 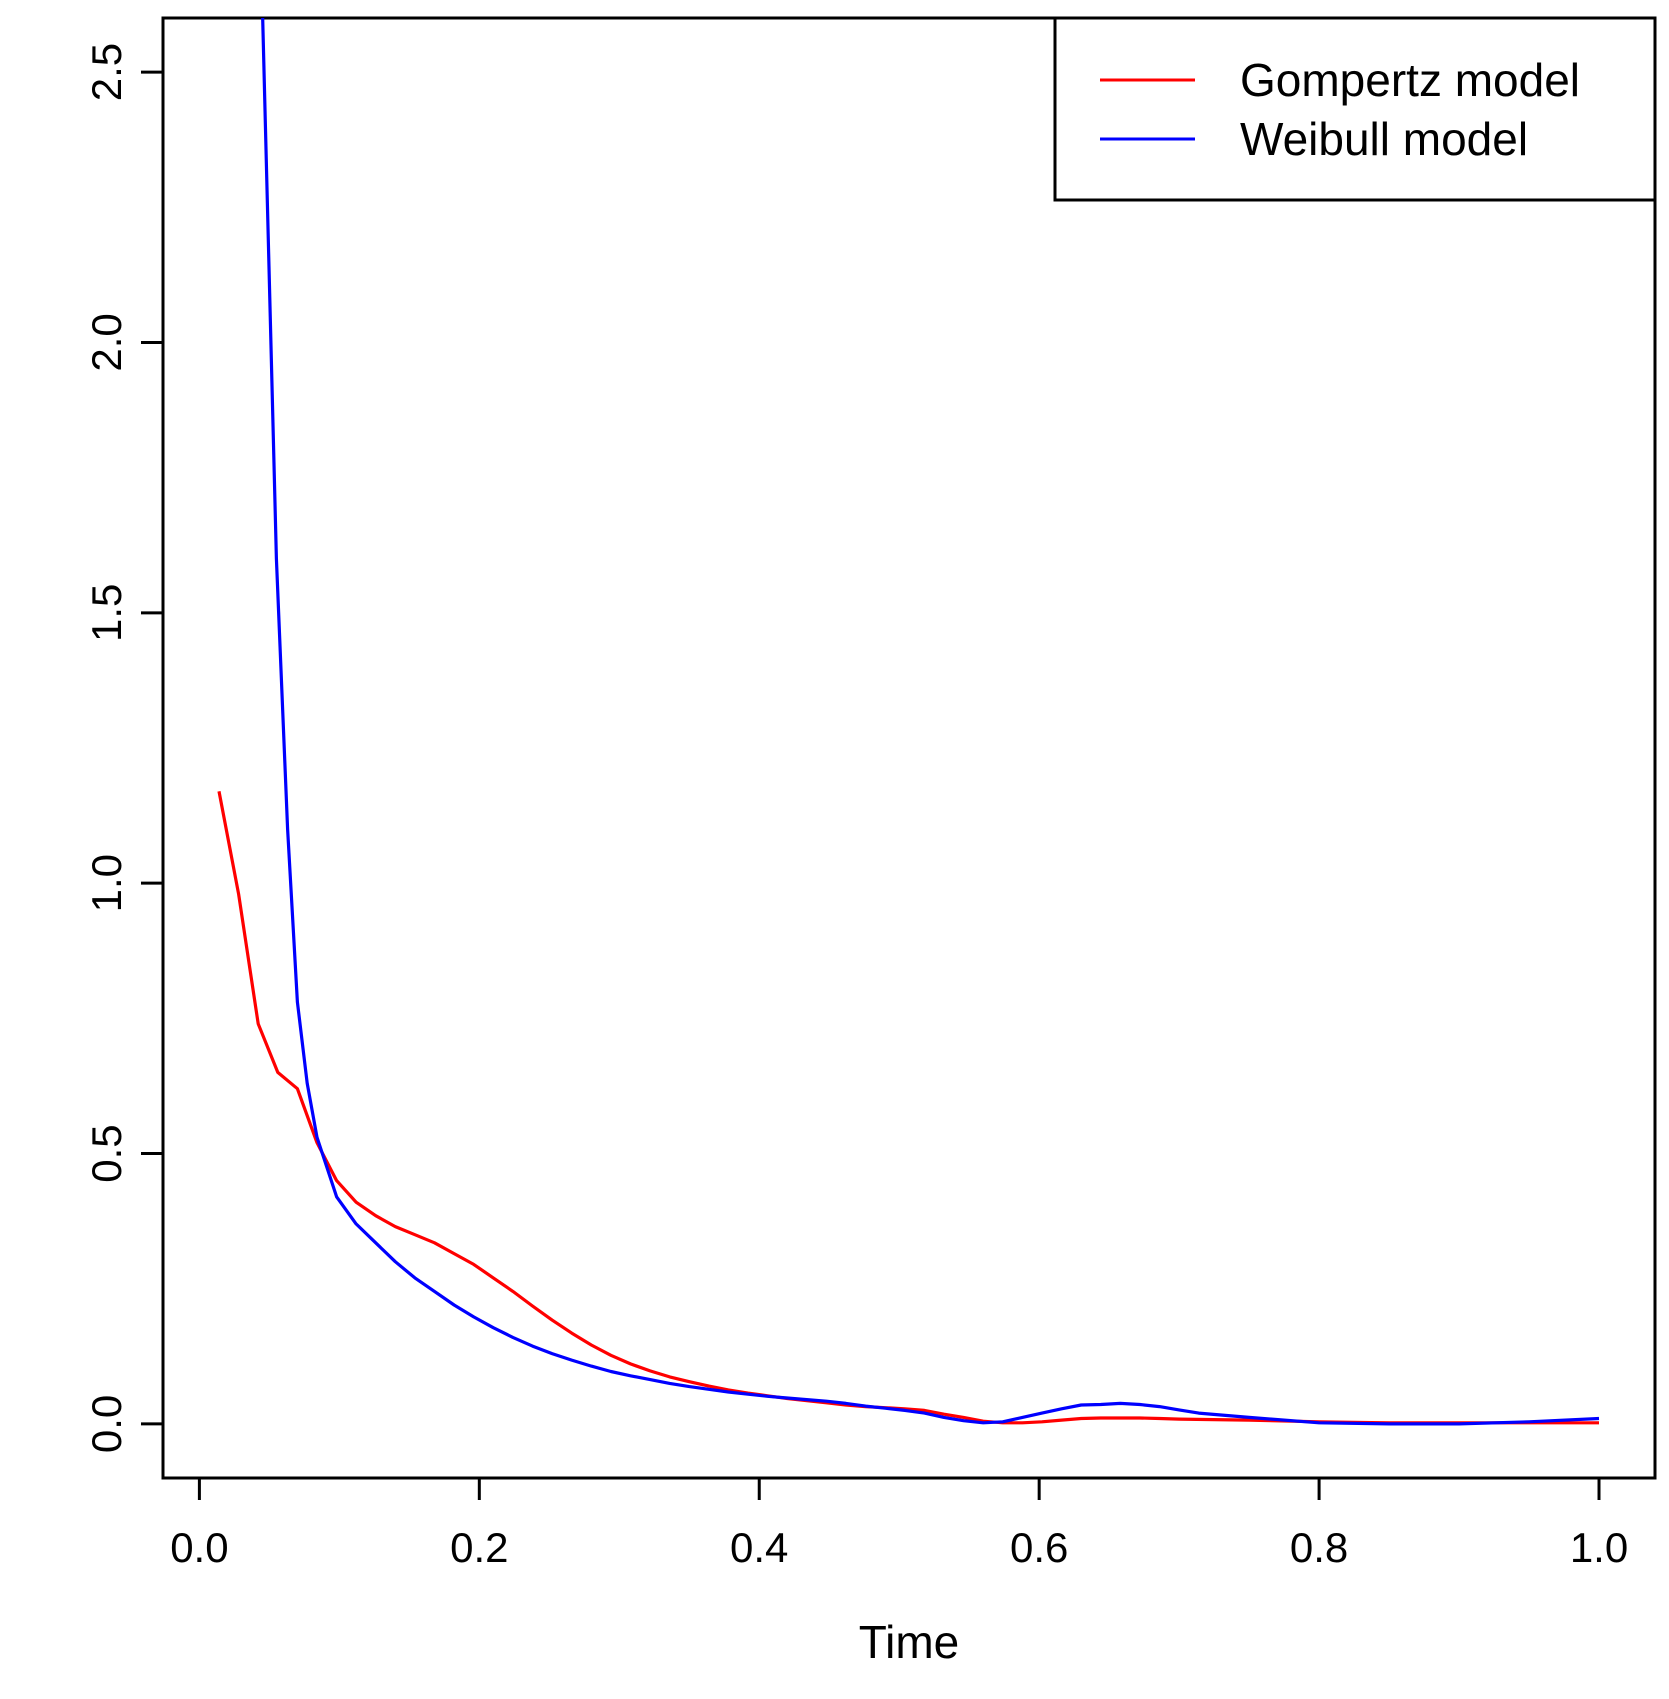 What do you see at coordinates (106, 883) in the screenshot?
I see `y-tick-label: 1.0` at bounding box center [106, 883].